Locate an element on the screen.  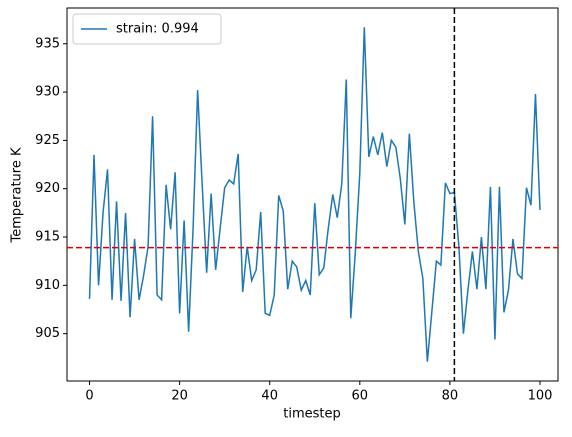
y-tick-label: 925 is located at coordinates (47, 140).